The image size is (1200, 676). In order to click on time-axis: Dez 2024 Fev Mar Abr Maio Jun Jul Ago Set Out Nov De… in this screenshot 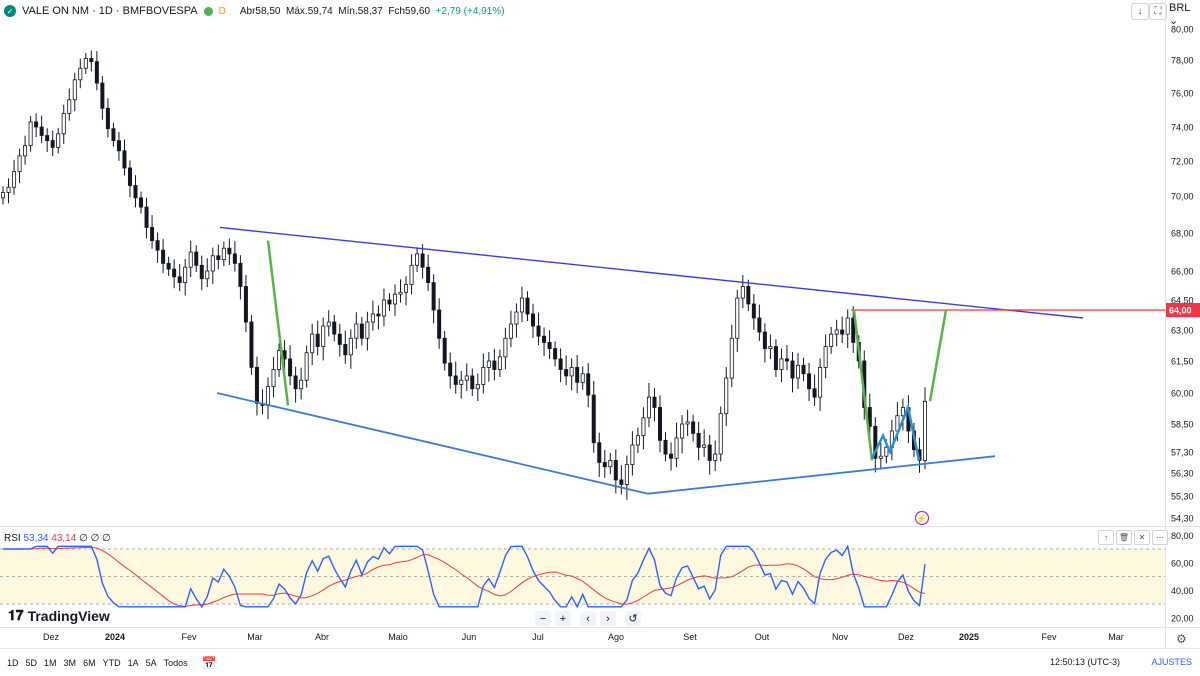, I will do `click(583, 637)`.